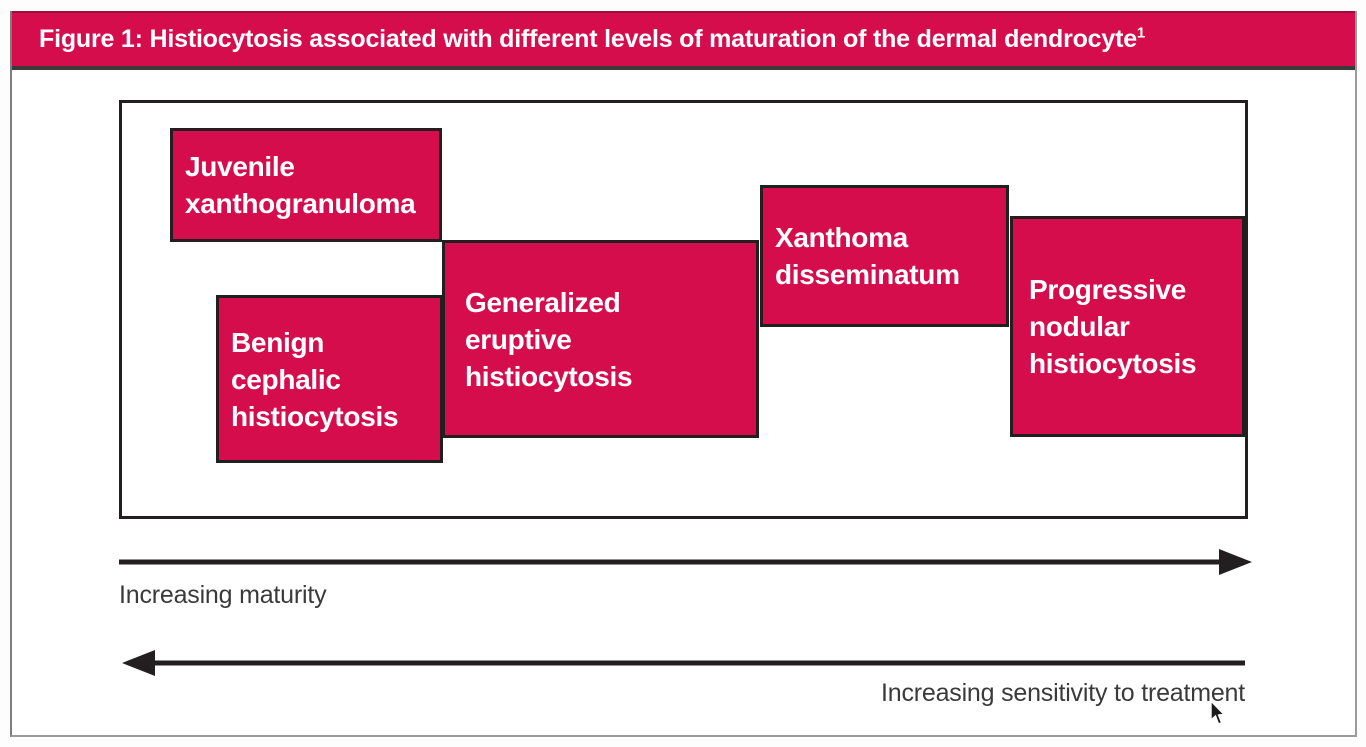  I want to click on box-generalized-eruptive-histiocytosis: Generalized eruptive histiocytosis, so click(600, 339).